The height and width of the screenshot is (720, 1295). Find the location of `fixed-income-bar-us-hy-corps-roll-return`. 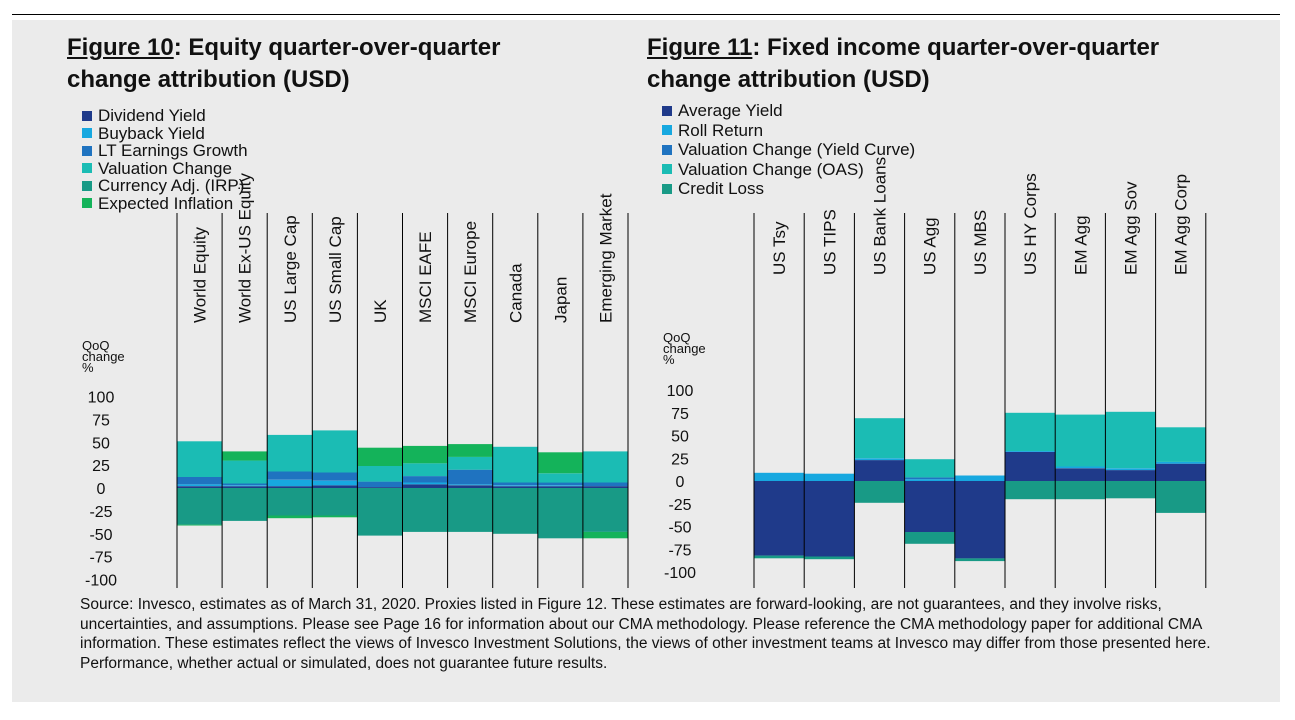

fixed-income-bar-us-hy-corps-roll-return is located at coordinates (1030, 451).